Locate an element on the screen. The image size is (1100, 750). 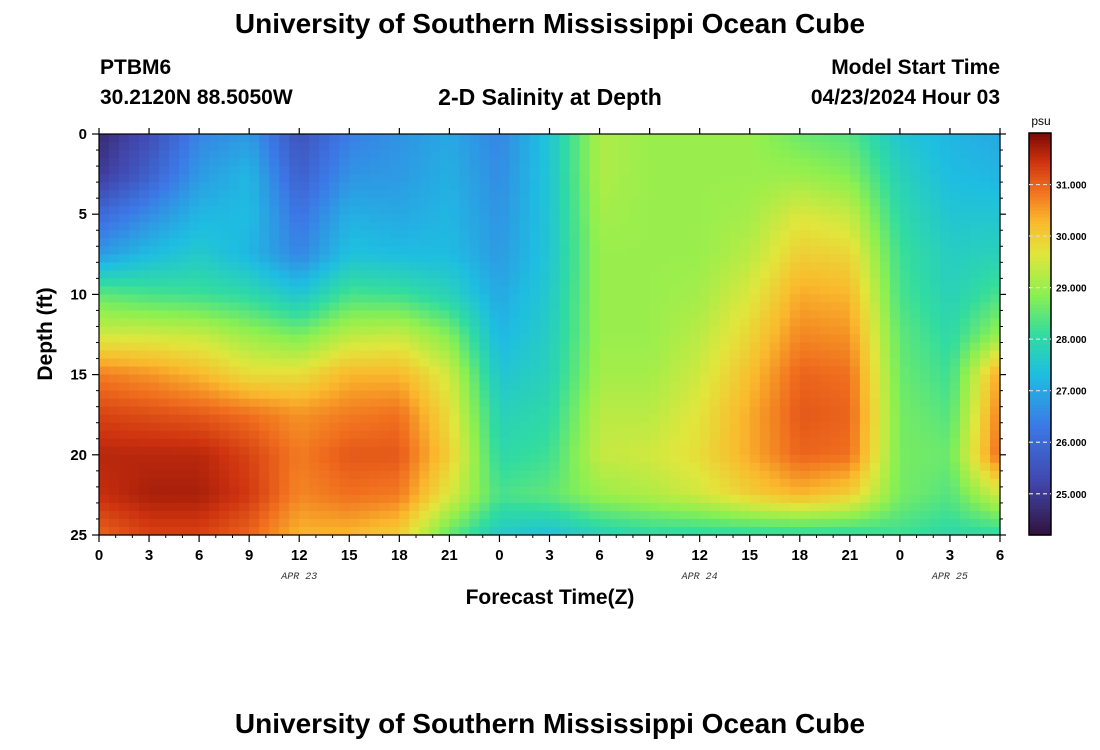
y-tick-label: 5 is located at coordinates (83, 214).